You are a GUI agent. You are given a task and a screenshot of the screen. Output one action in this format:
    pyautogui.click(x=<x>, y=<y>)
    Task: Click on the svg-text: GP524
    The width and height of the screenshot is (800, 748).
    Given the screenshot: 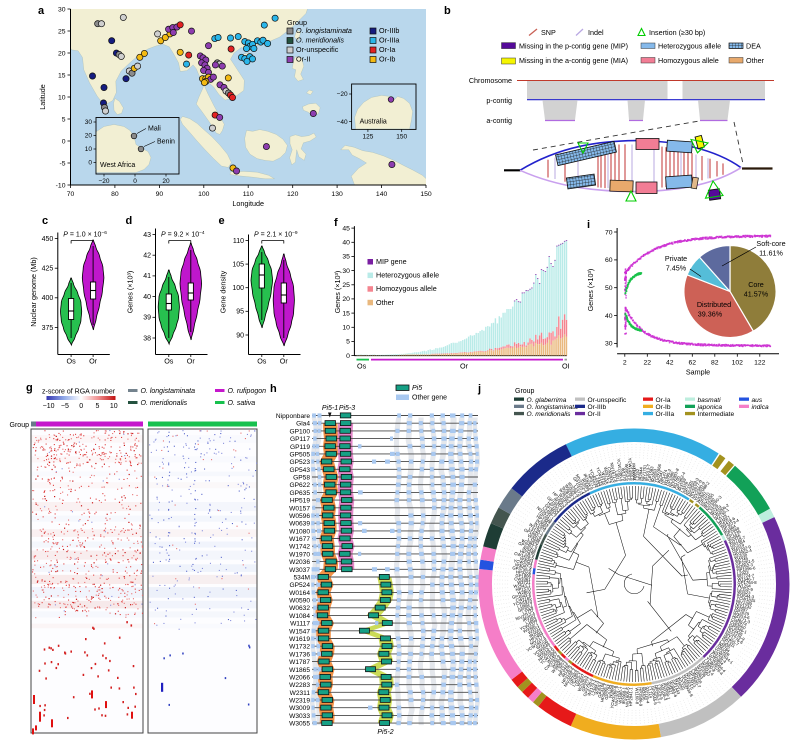 What is the action you would take?
    pyautogui.click(x=299, y=585)
    